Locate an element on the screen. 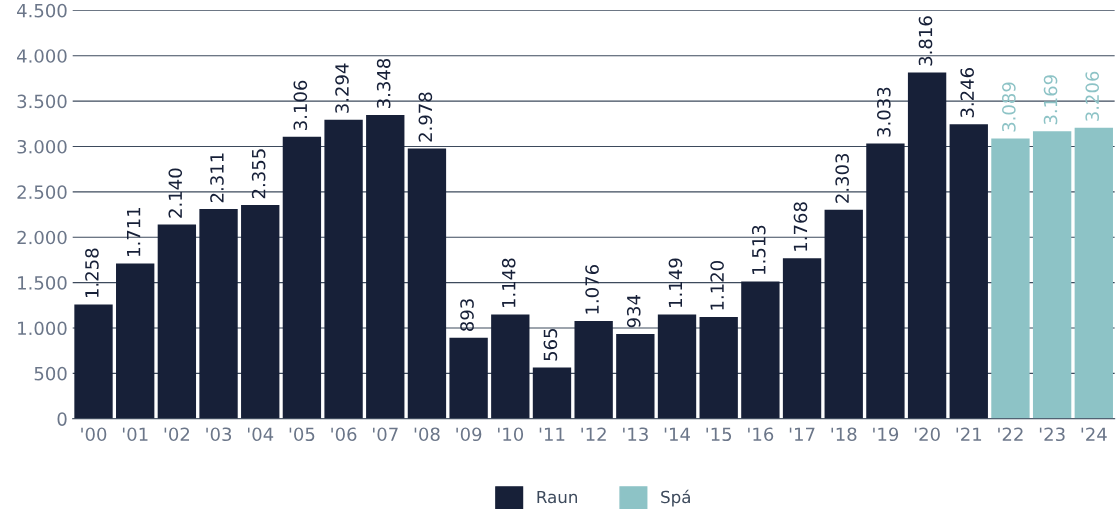 This screenshot has height=517, width=1118. y-tick-label: 3.000 is located at coordinates (42, 146).